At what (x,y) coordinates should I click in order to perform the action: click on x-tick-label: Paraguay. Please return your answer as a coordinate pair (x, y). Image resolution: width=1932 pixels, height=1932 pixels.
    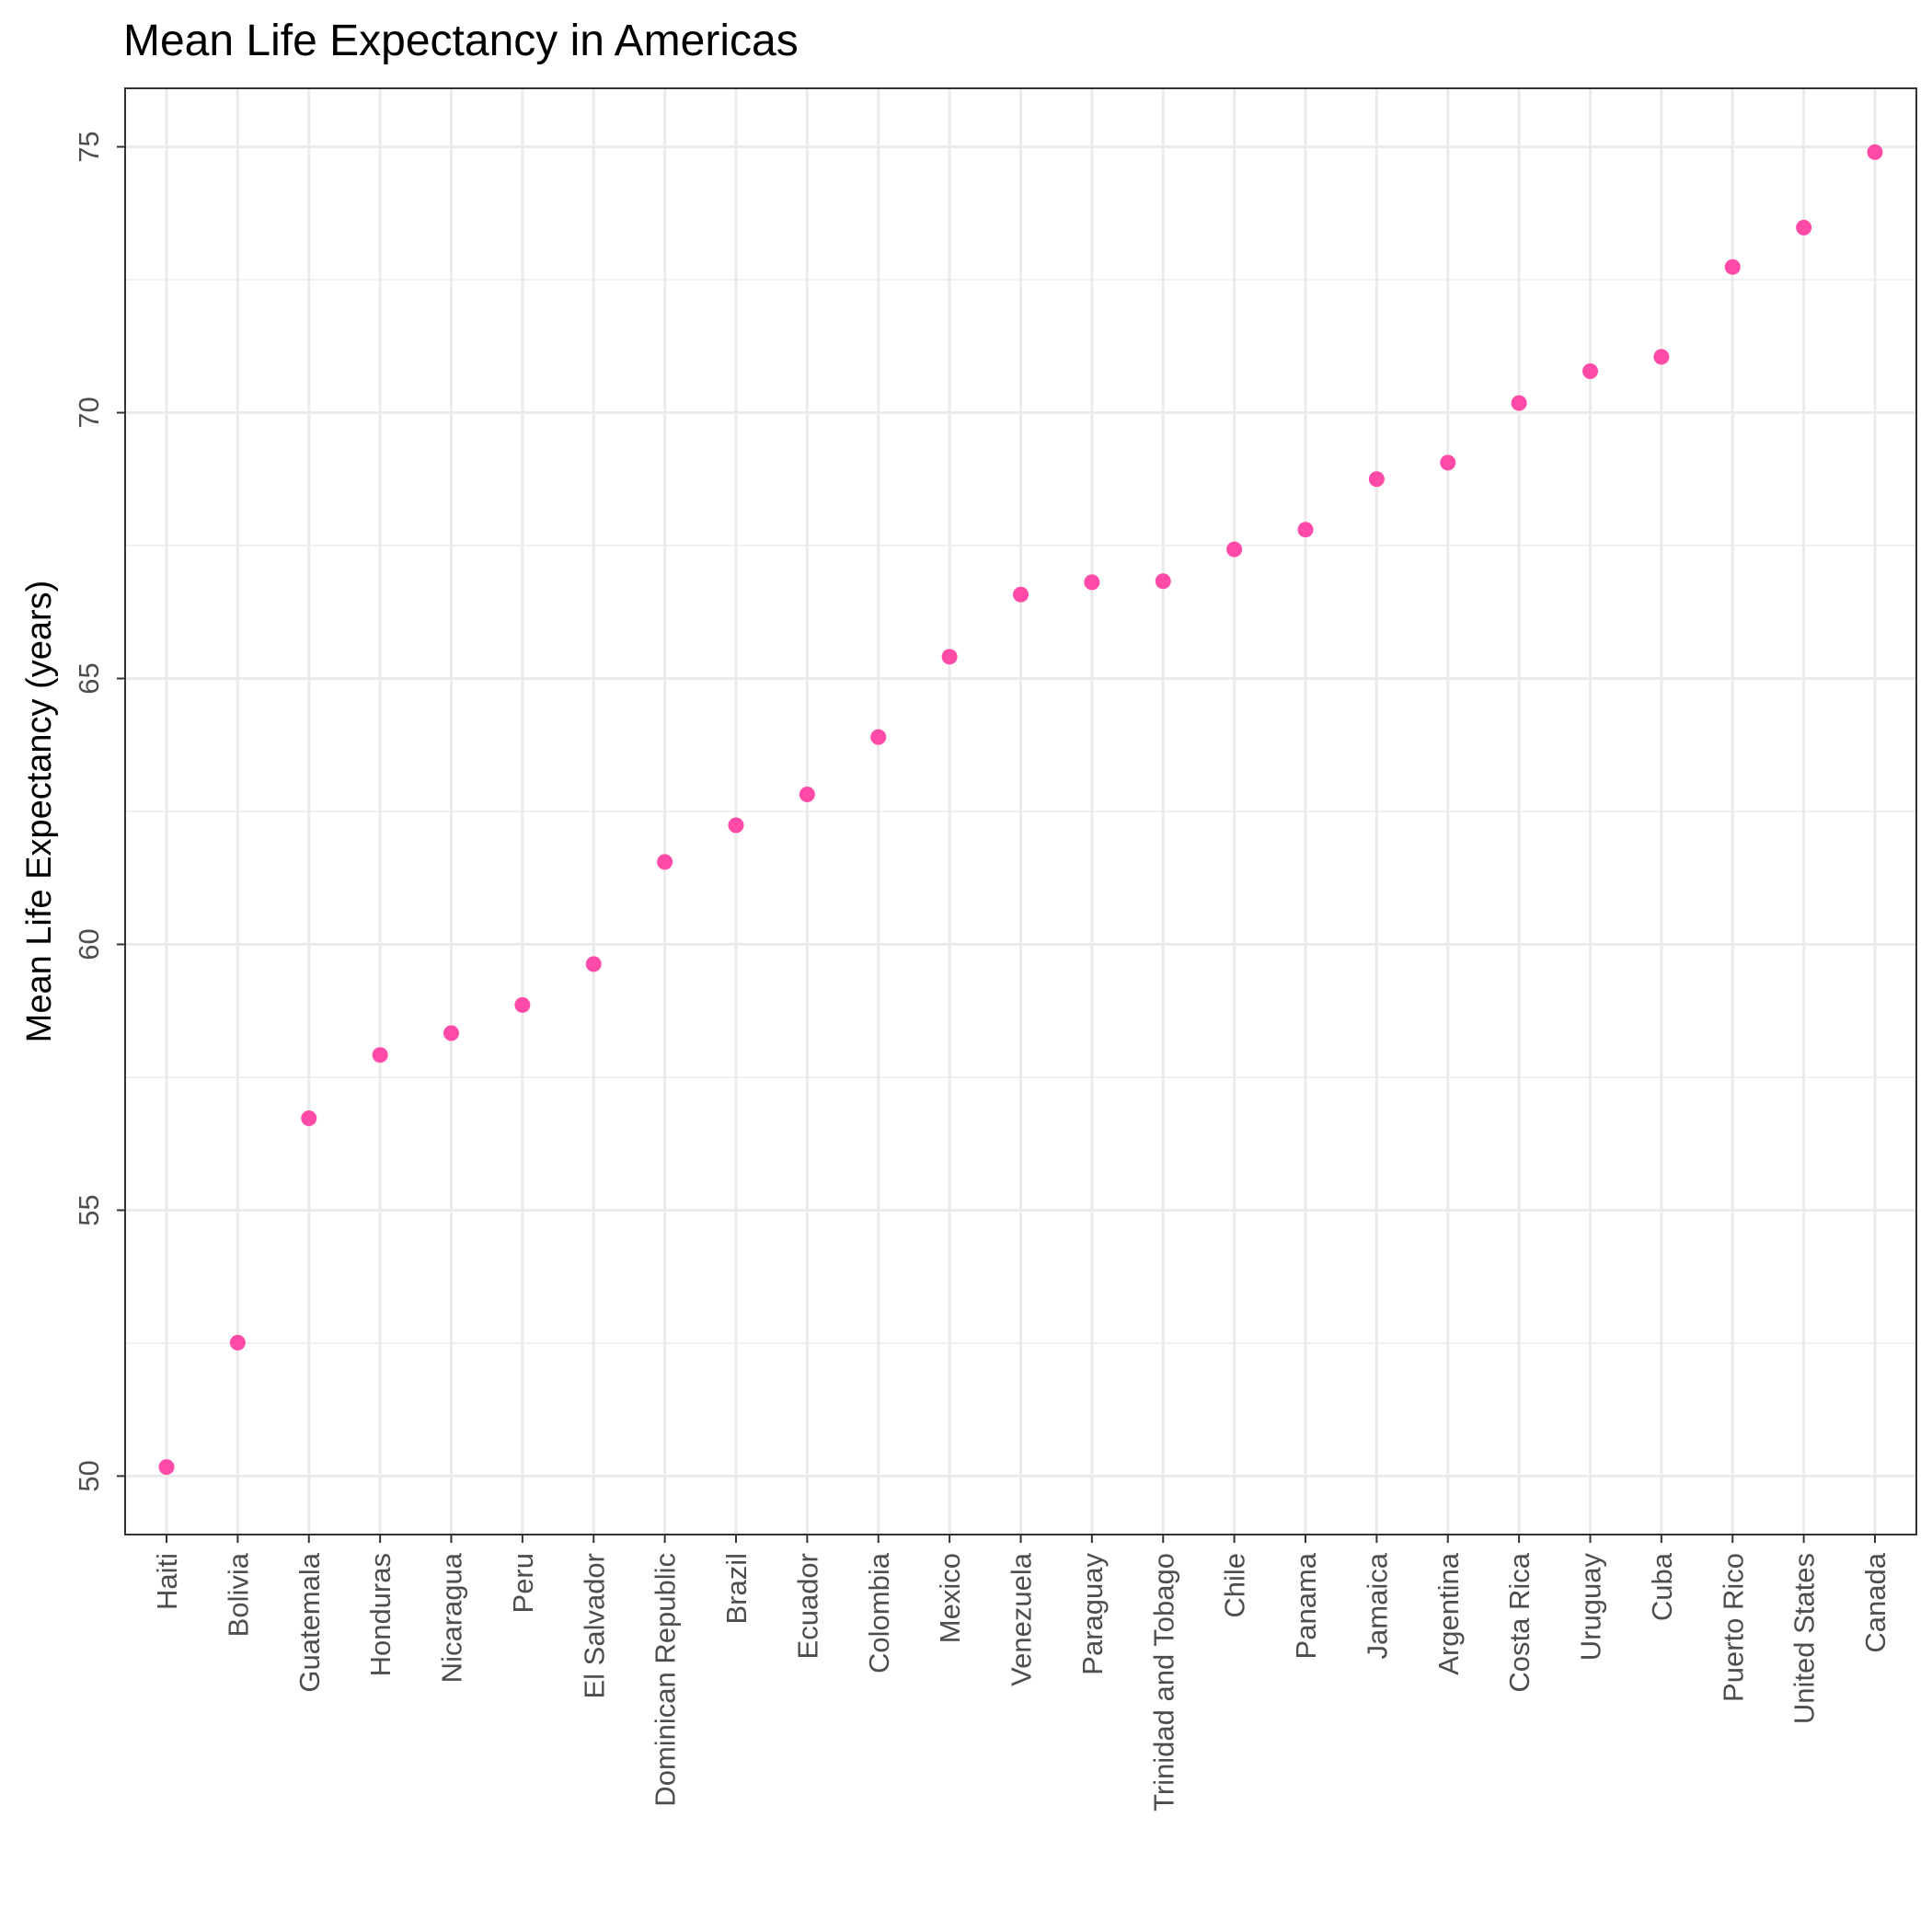
    Looking at the image, I should click on (1092, 1614).